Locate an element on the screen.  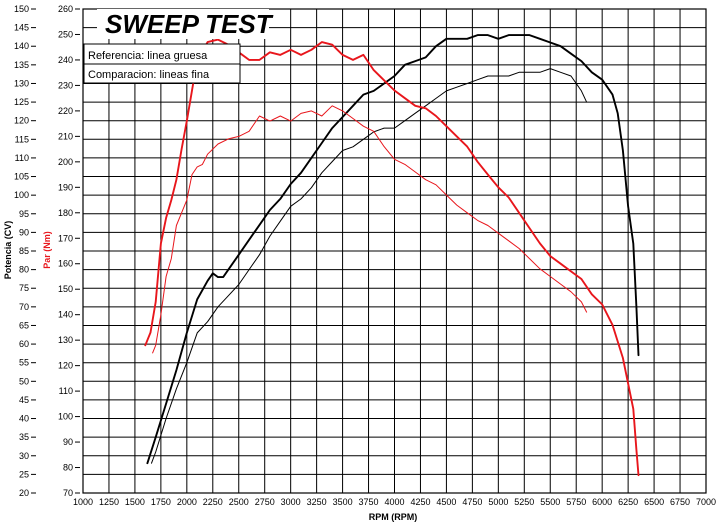
power-tick-label: 150 is located at coordinates (21, 9).